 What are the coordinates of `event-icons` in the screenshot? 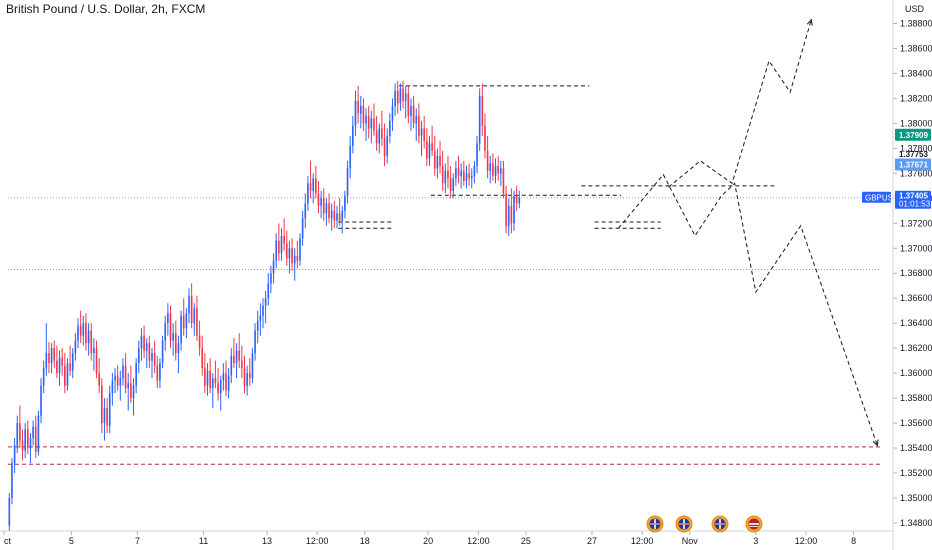 It's located at (704, 524).